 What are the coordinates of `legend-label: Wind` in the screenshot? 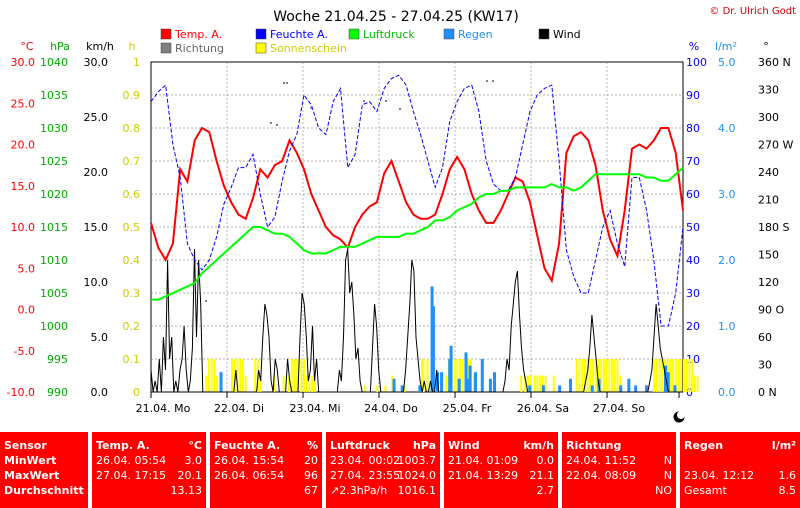 It's located at (567, 34).